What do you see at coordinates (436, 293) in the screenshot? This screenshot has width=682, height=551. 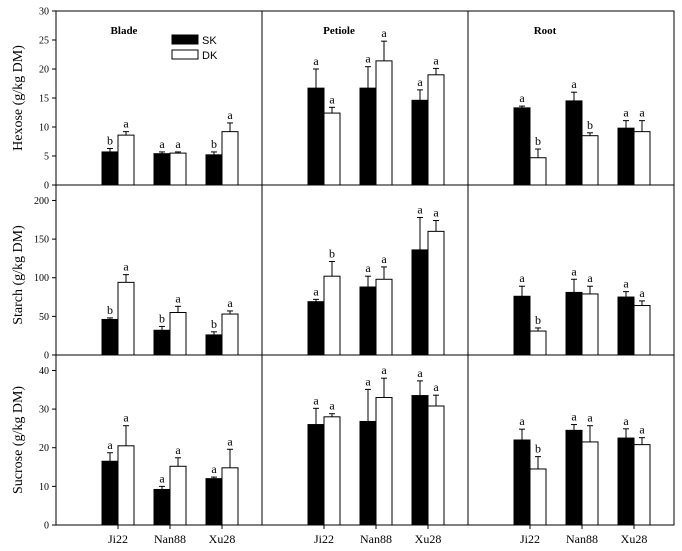 I see `starch-petiole-bar-dk-xu28` at bounding box center [436, 293].